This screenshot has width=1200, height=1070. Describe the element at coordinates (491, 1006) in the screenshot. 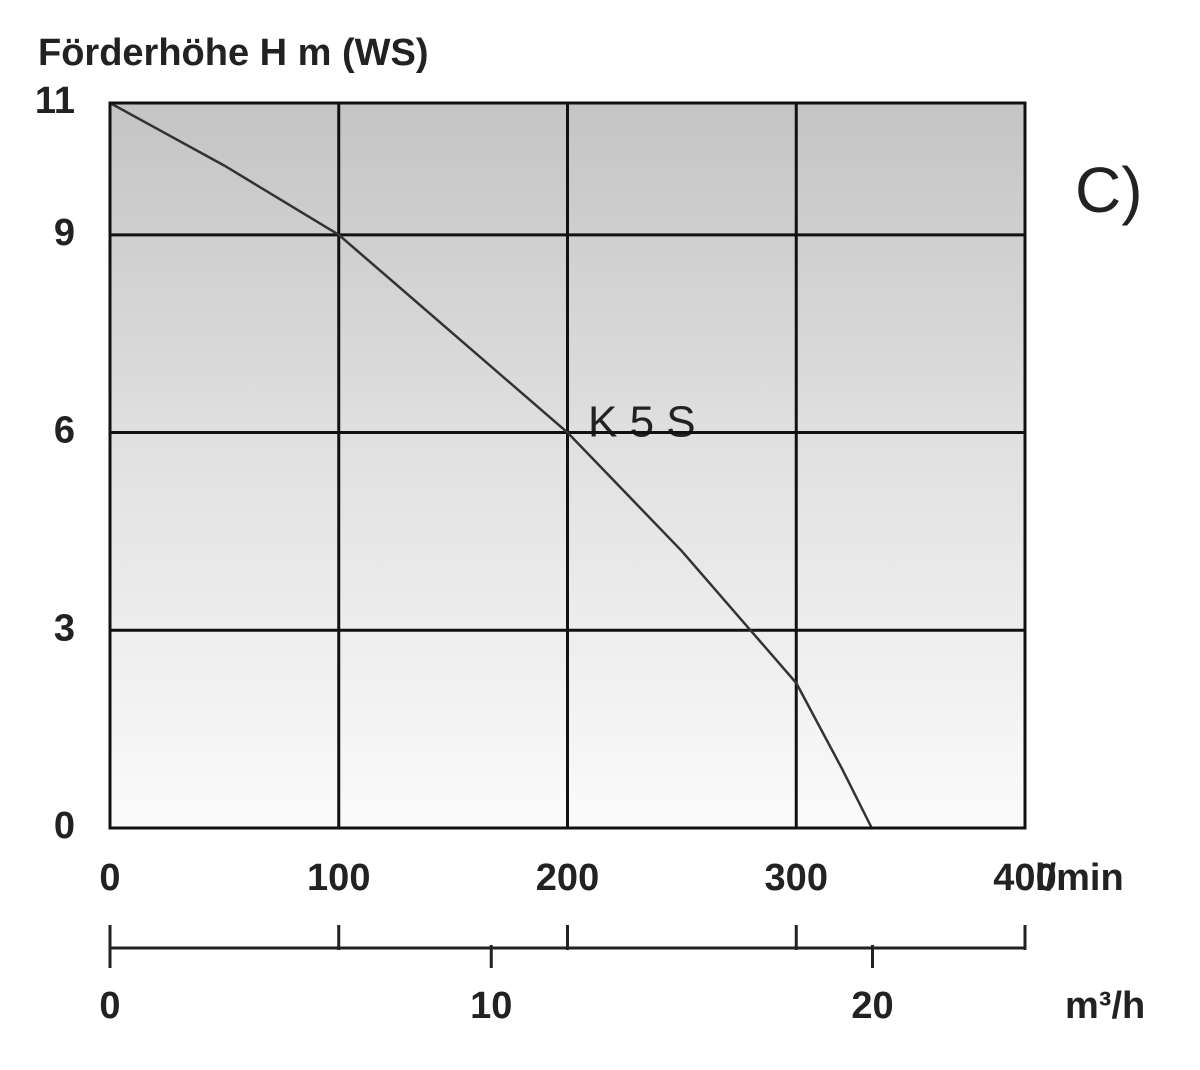

I see `x2-tick-label: 10` at that location.